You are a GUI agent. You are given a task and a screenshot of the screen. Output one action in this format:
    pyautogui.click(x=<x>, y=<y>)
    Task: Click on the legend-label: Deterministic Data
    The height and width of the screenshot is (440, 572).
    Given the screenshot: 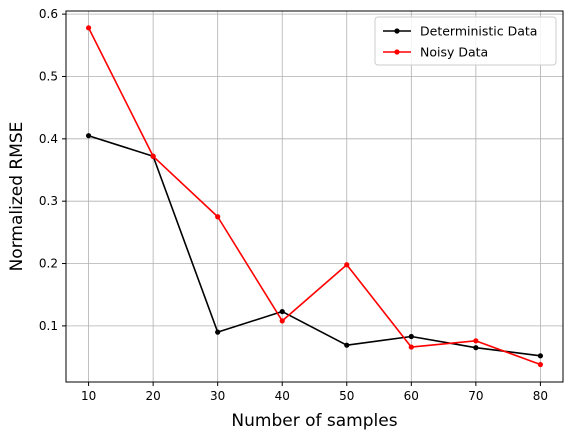 What is the action you would take?
    pyautogui.click(x=478, y=31)
    